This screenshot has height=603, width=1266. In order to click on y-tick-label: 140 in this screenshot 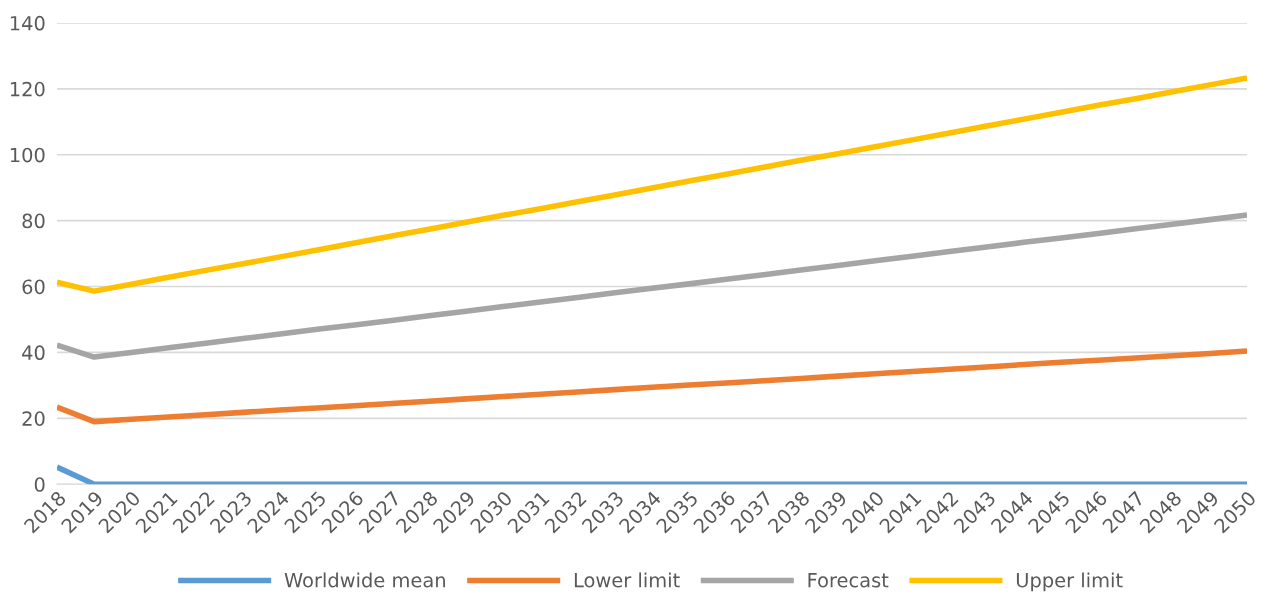, I will do `click(27, 23)`.